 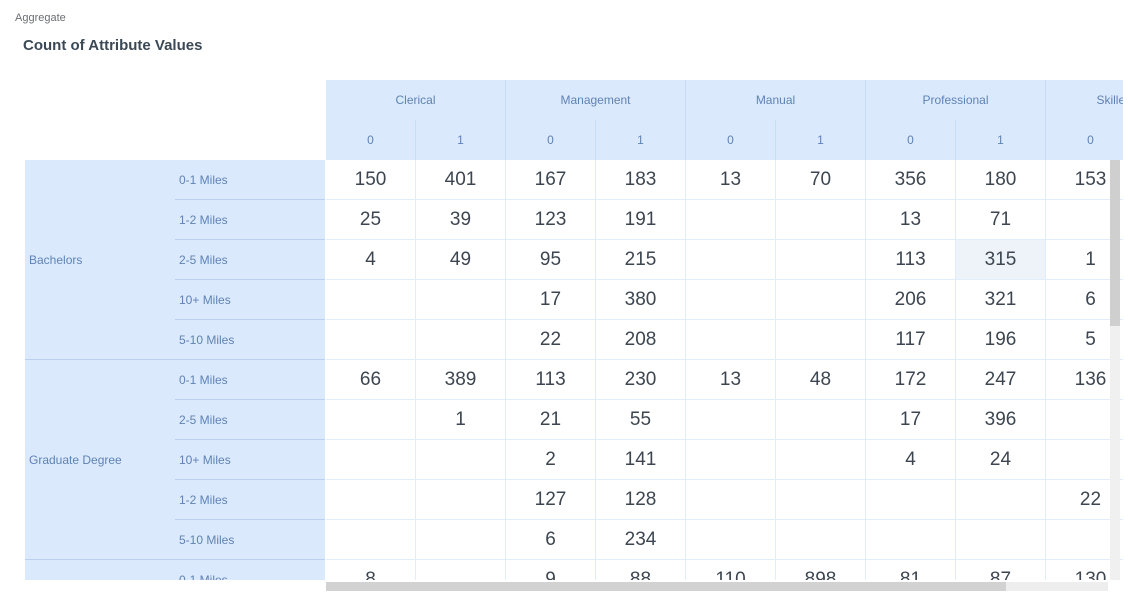 What do you see at coordinates (641, 180) in the screenshot?
I see `data-cell: 183` at bounding box center [641, 180].